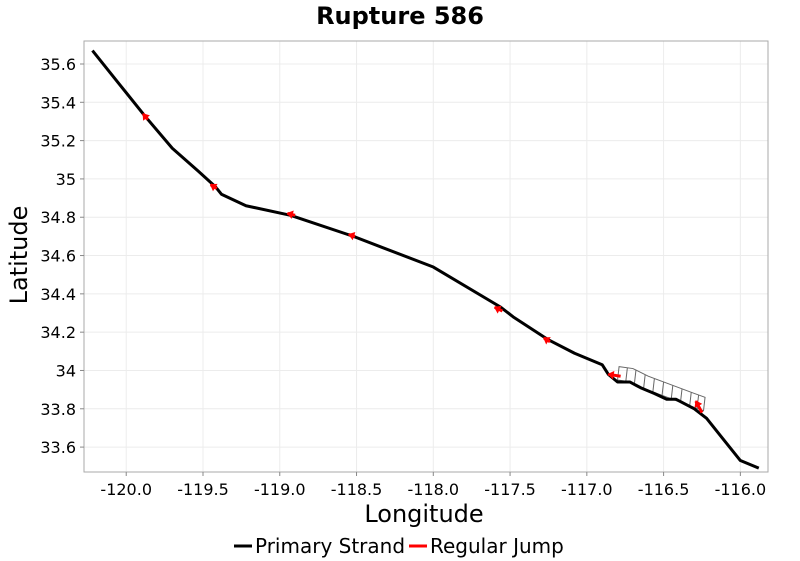 The height and width of the screenshot is (561, 800). What do you see at coordinates (357, 489) in the screenshot?
I see `x-tick-label: -118.5` at bounding box center [357, 489].